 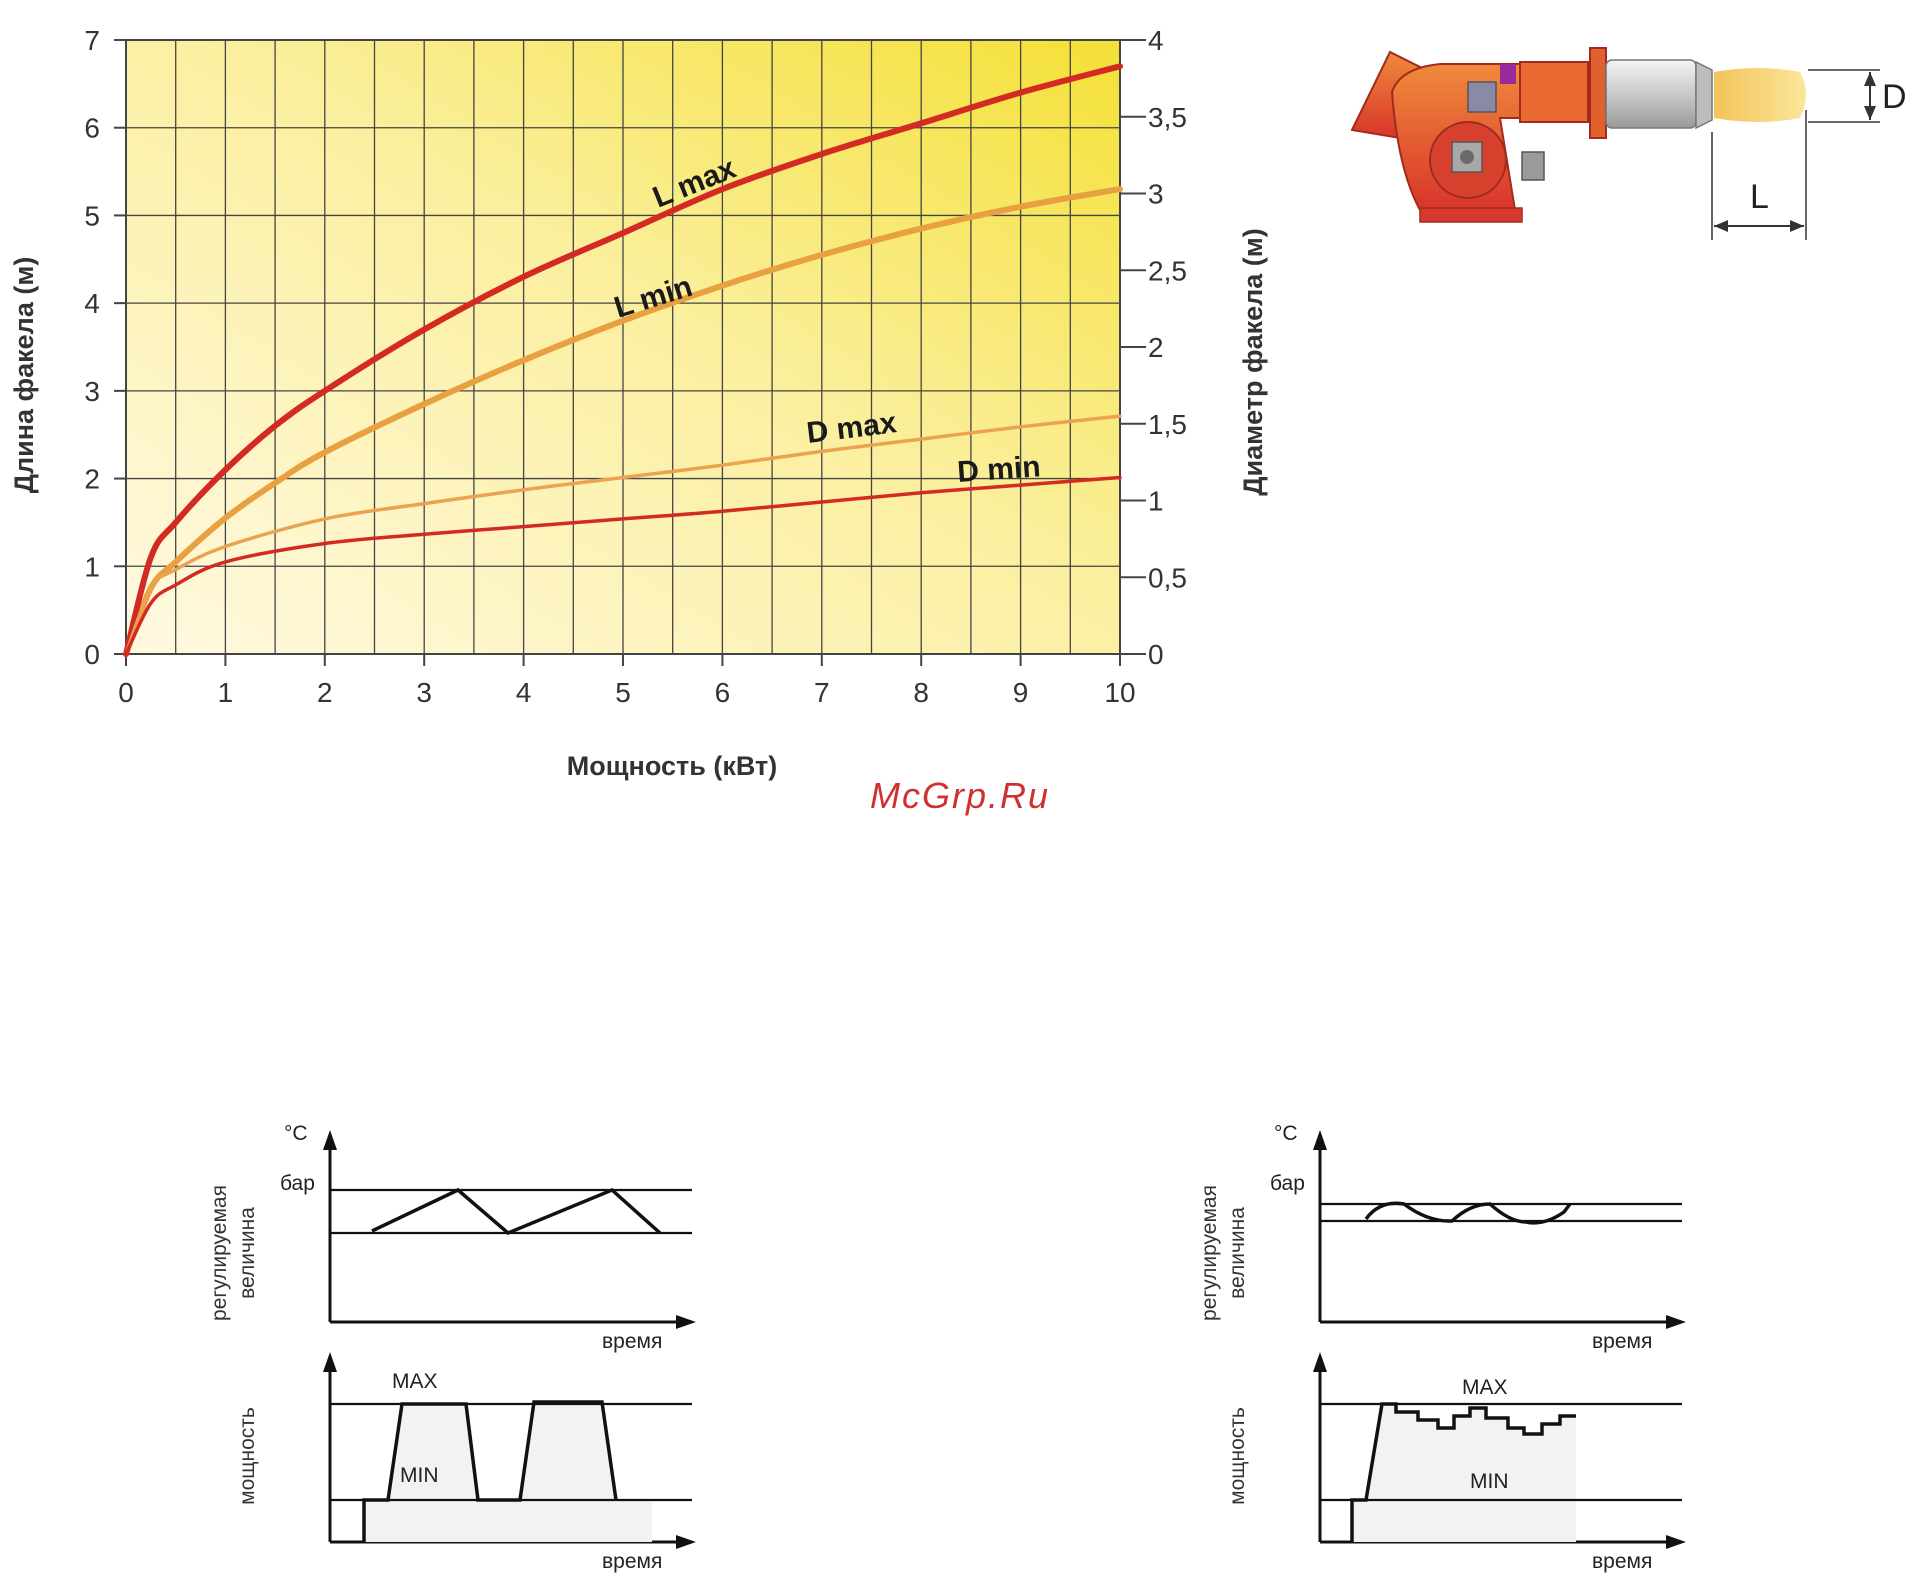 I want to click on series-label-d-min: D min, so click(x=998, y=469).